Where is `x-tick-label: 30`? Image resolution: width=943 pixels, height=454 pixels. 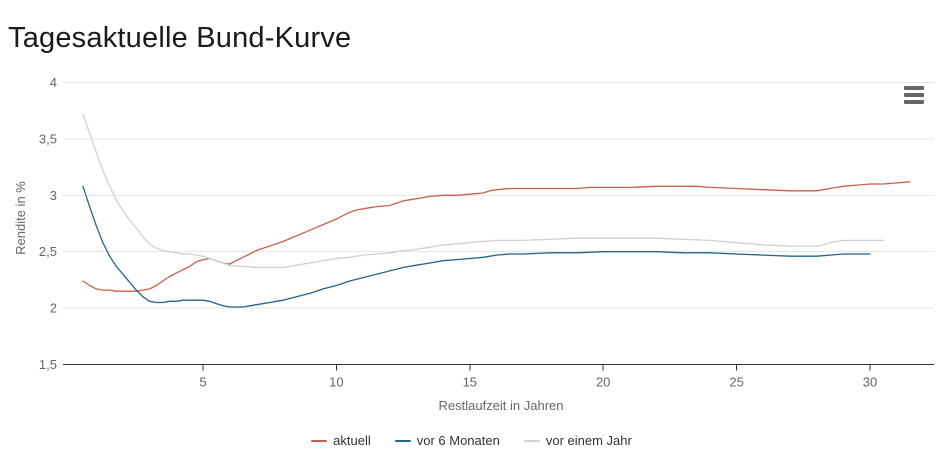 x-tick-label: 30 is located at coordinates (870, 382).